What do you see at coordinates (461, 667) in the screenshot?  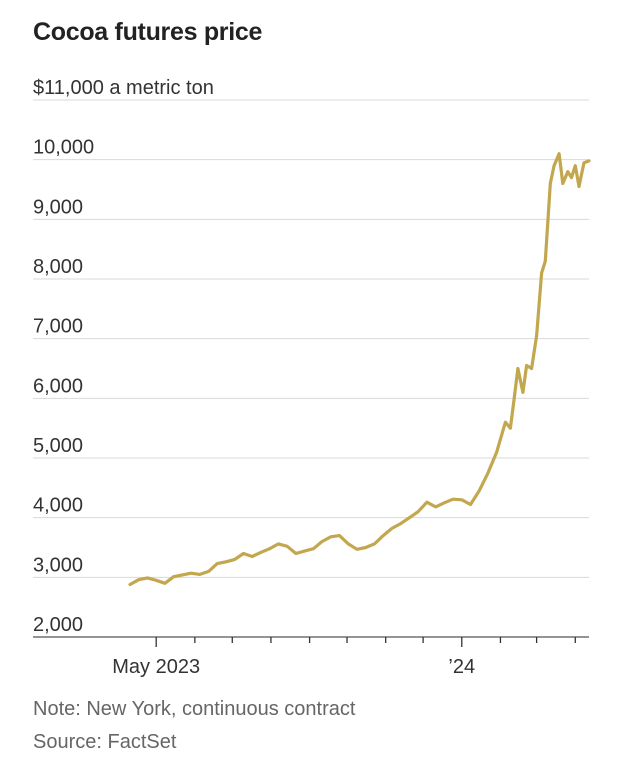 I see `x-tick-label: ’24` at bounding box center [461, 667].